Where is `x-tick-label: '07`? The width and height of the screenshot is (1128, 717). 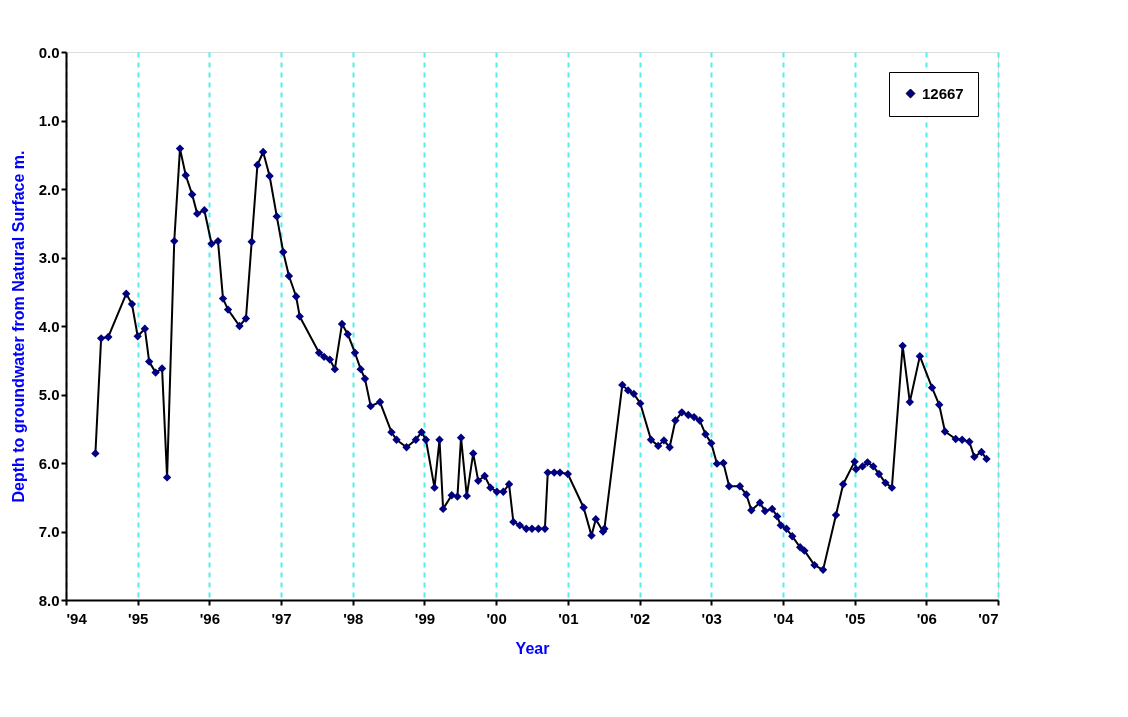 x-tick-label: '07 is located at coordinates (988, 618).